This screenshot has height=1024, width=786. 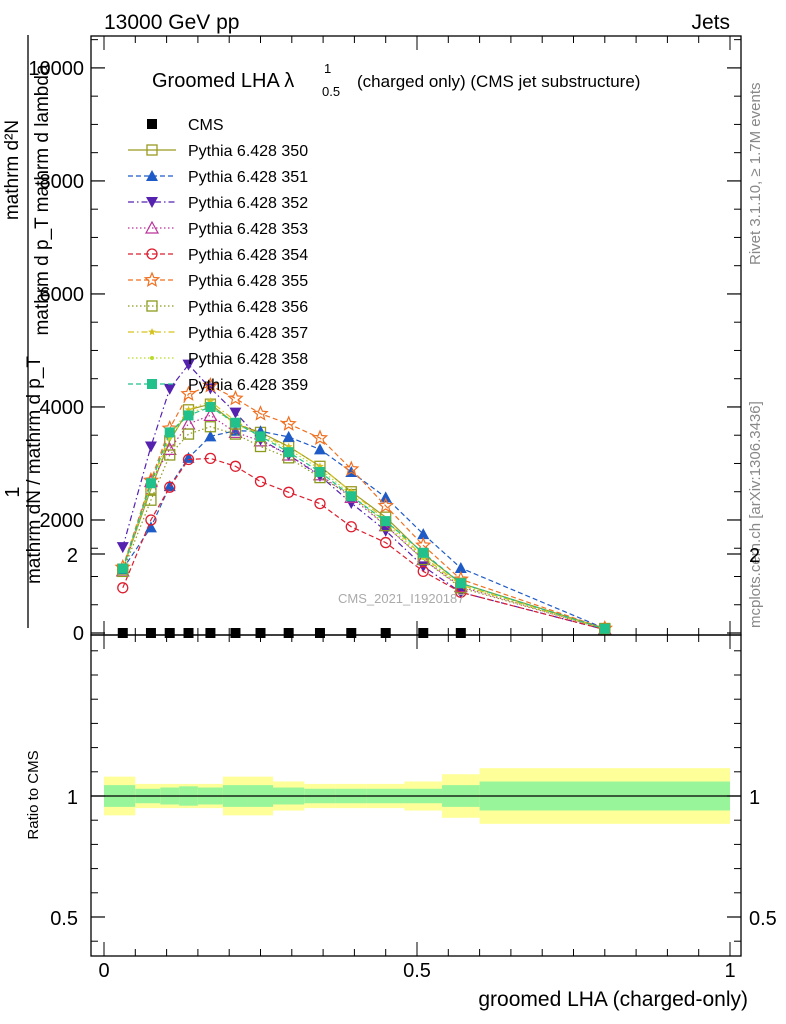 I want to click on main-y-tick-label: 4000, so click(x=62, y=408).